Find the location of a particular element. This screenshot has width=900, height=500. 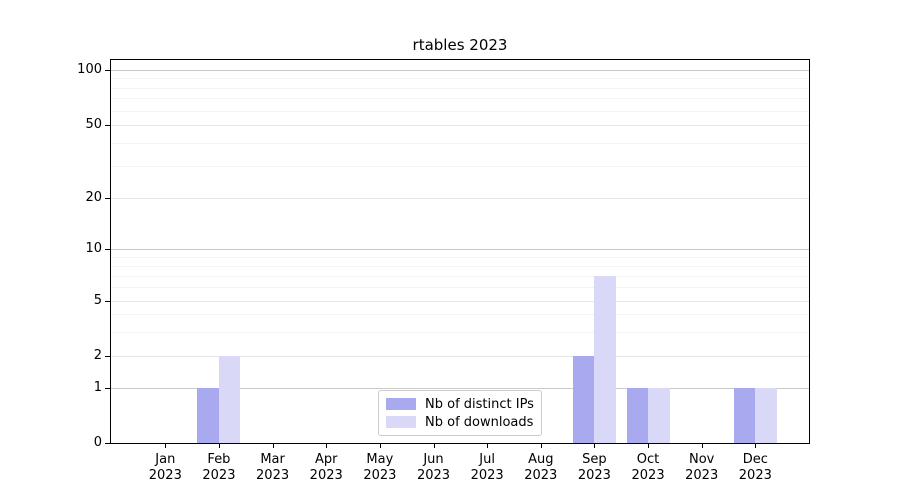

x-axis-tick-label: Dec 2023 is located at coordinates (755, 468).